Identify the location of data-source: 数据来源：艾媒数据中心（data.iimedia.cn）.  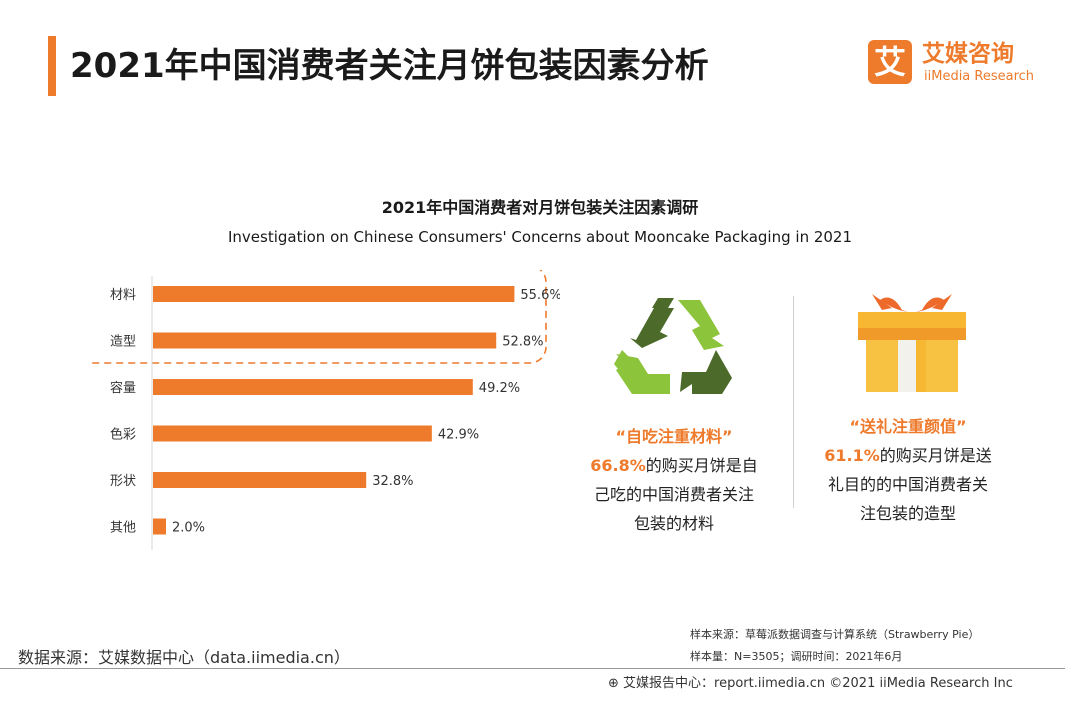
(184, 657).